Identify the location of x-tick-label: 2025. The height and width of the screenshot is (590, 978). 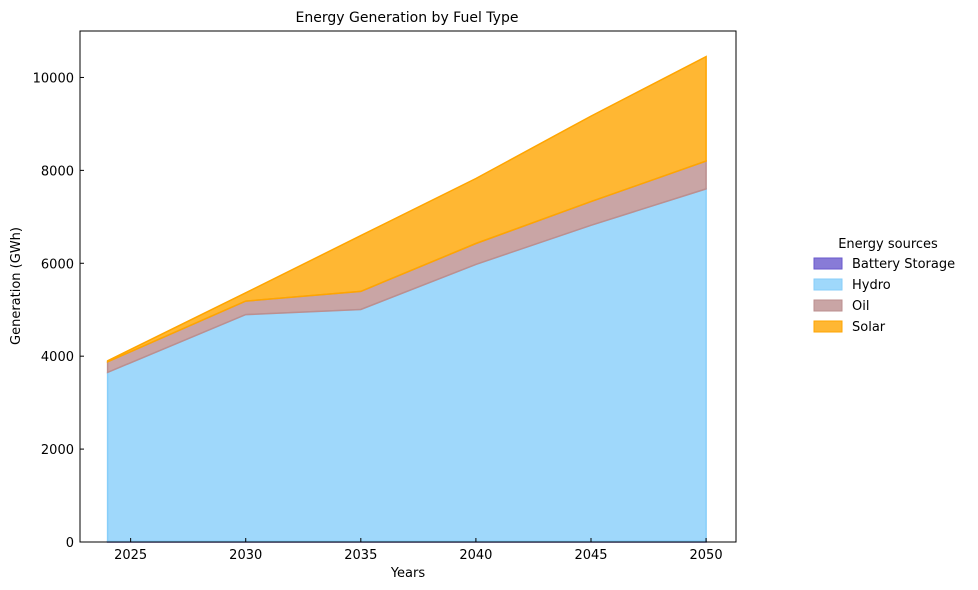
(130, 555).